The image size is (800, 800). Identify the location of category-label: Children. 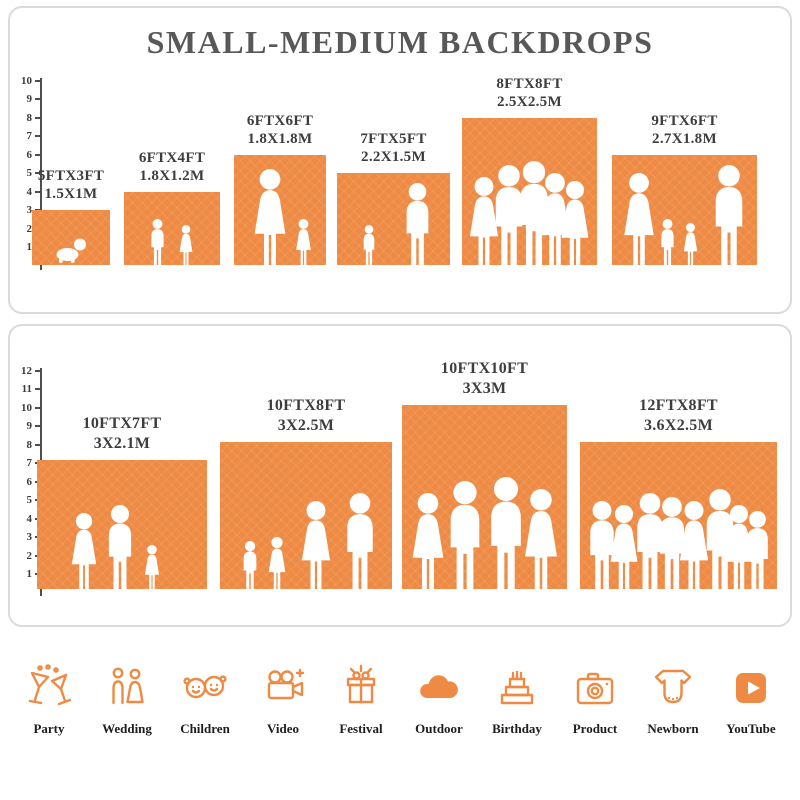
(205, 728).